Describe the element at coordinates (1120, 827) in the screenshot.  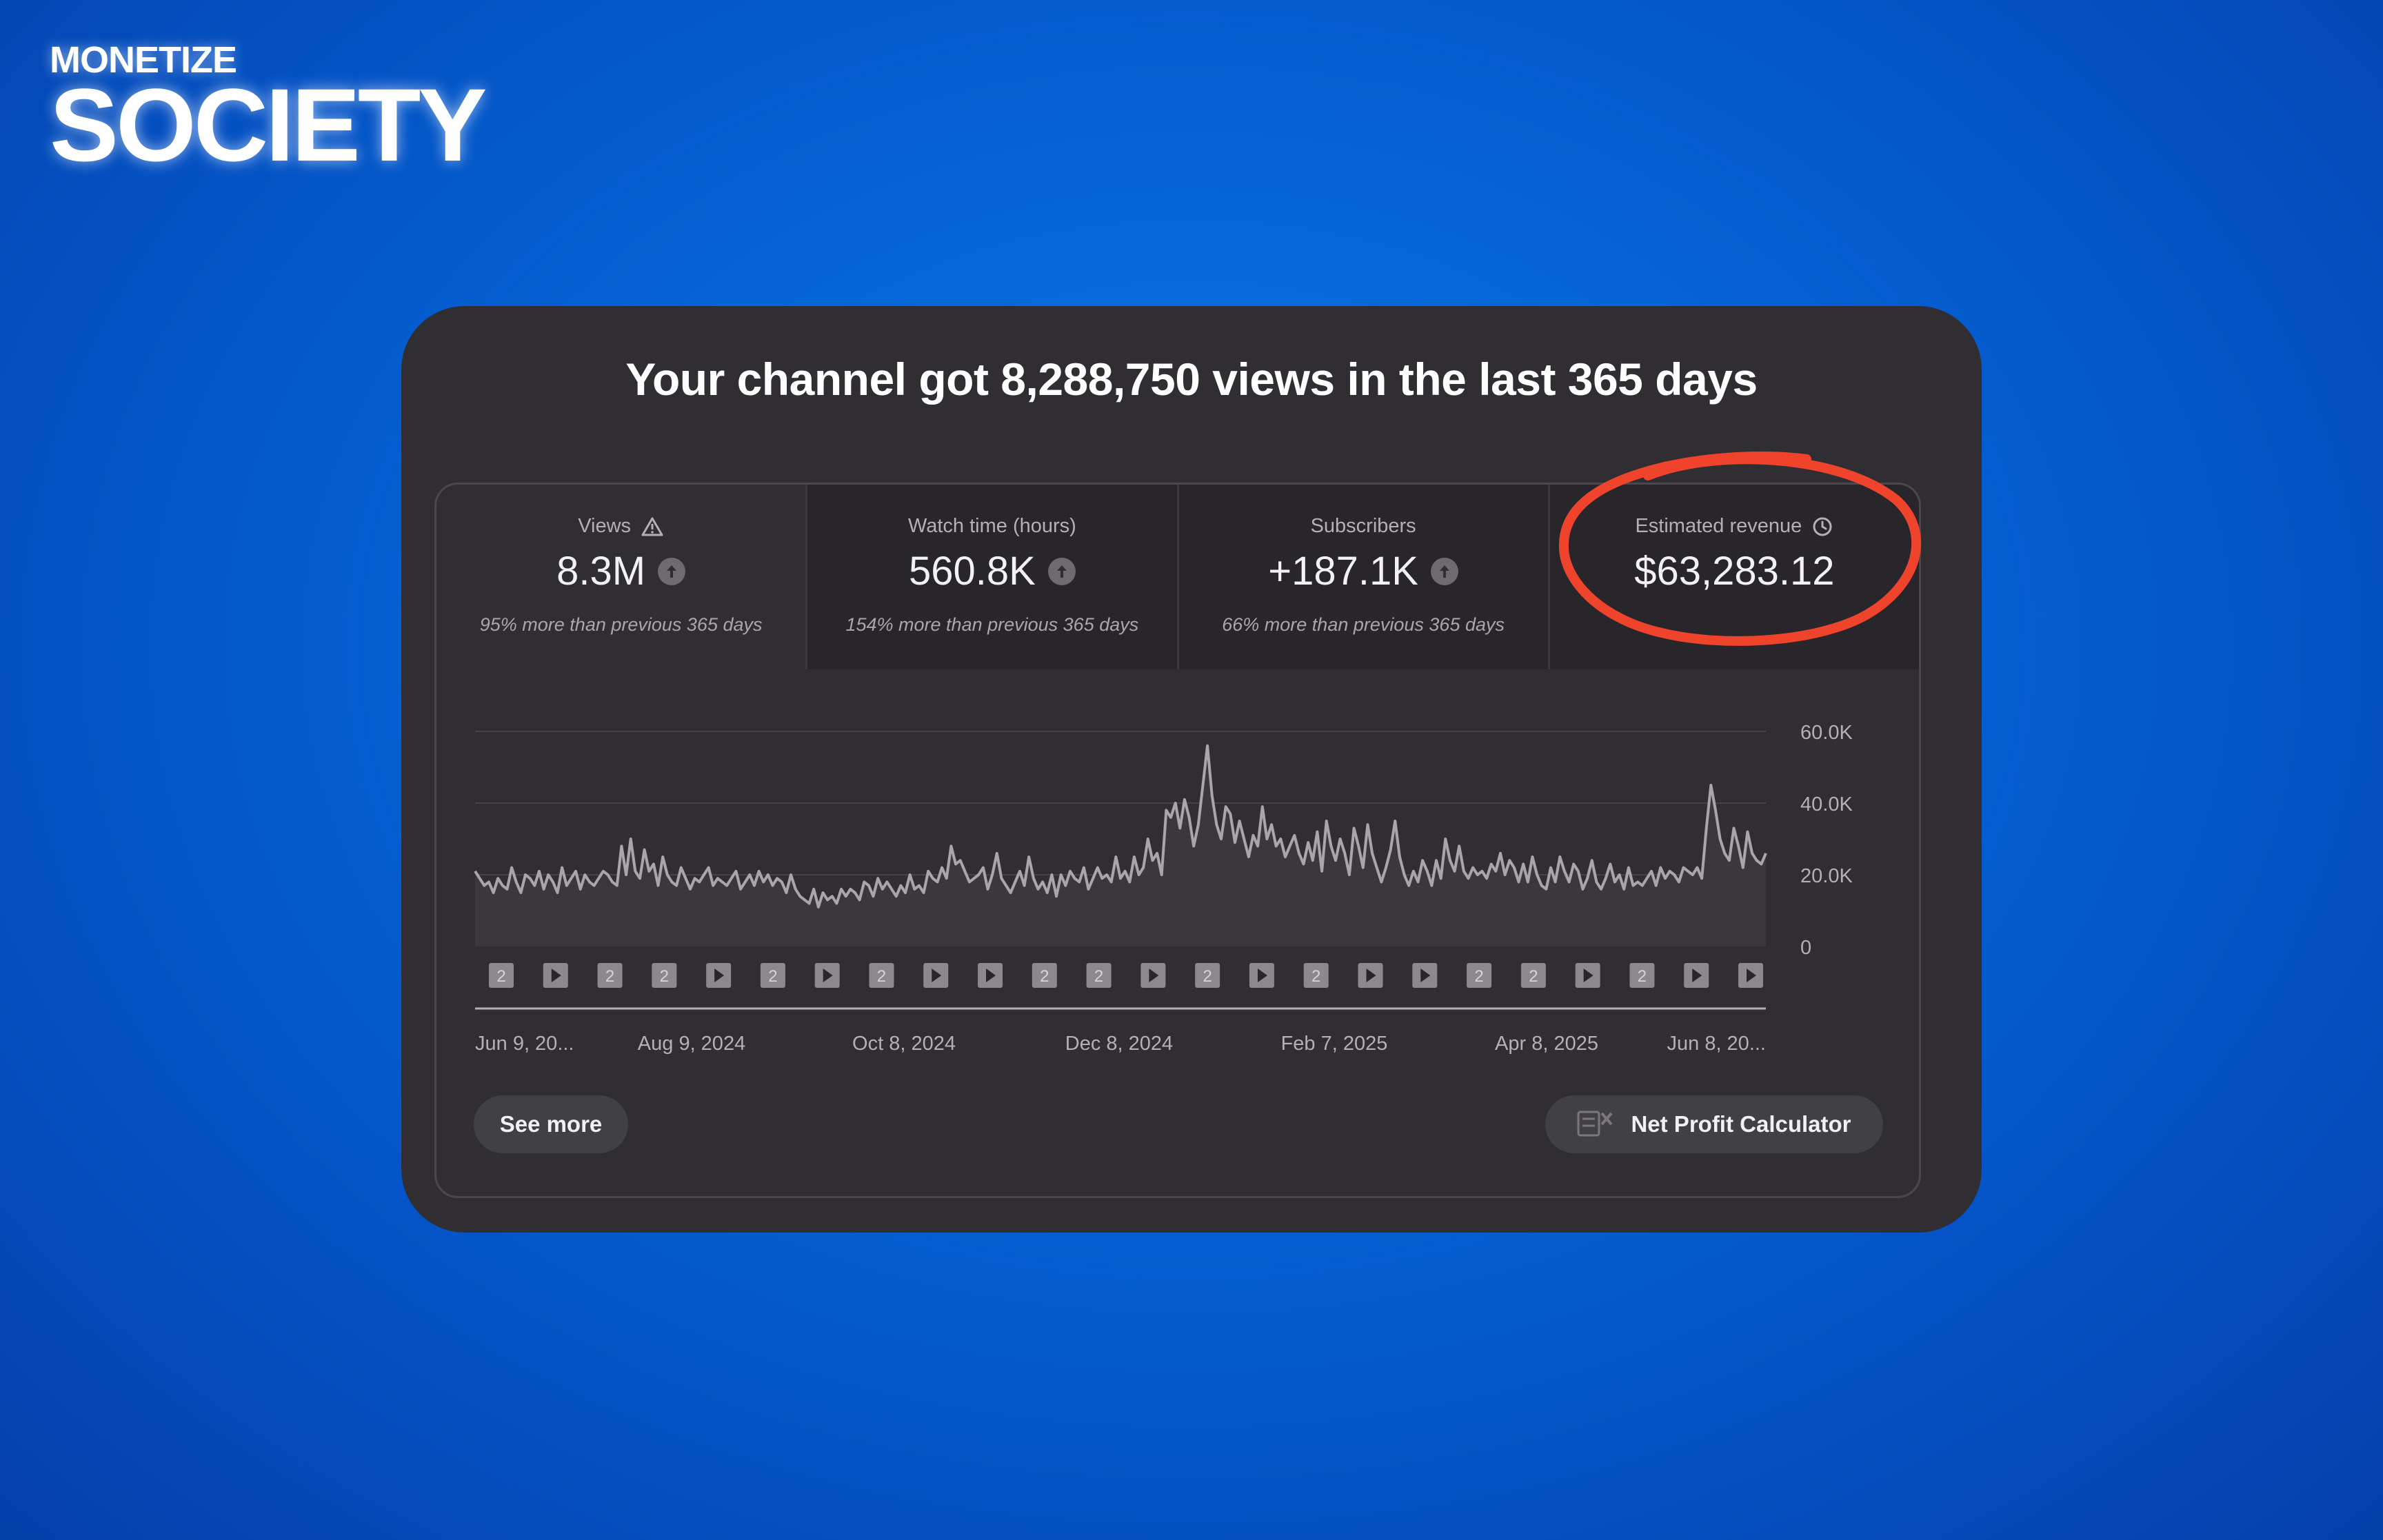
I see `series-line` at that location.